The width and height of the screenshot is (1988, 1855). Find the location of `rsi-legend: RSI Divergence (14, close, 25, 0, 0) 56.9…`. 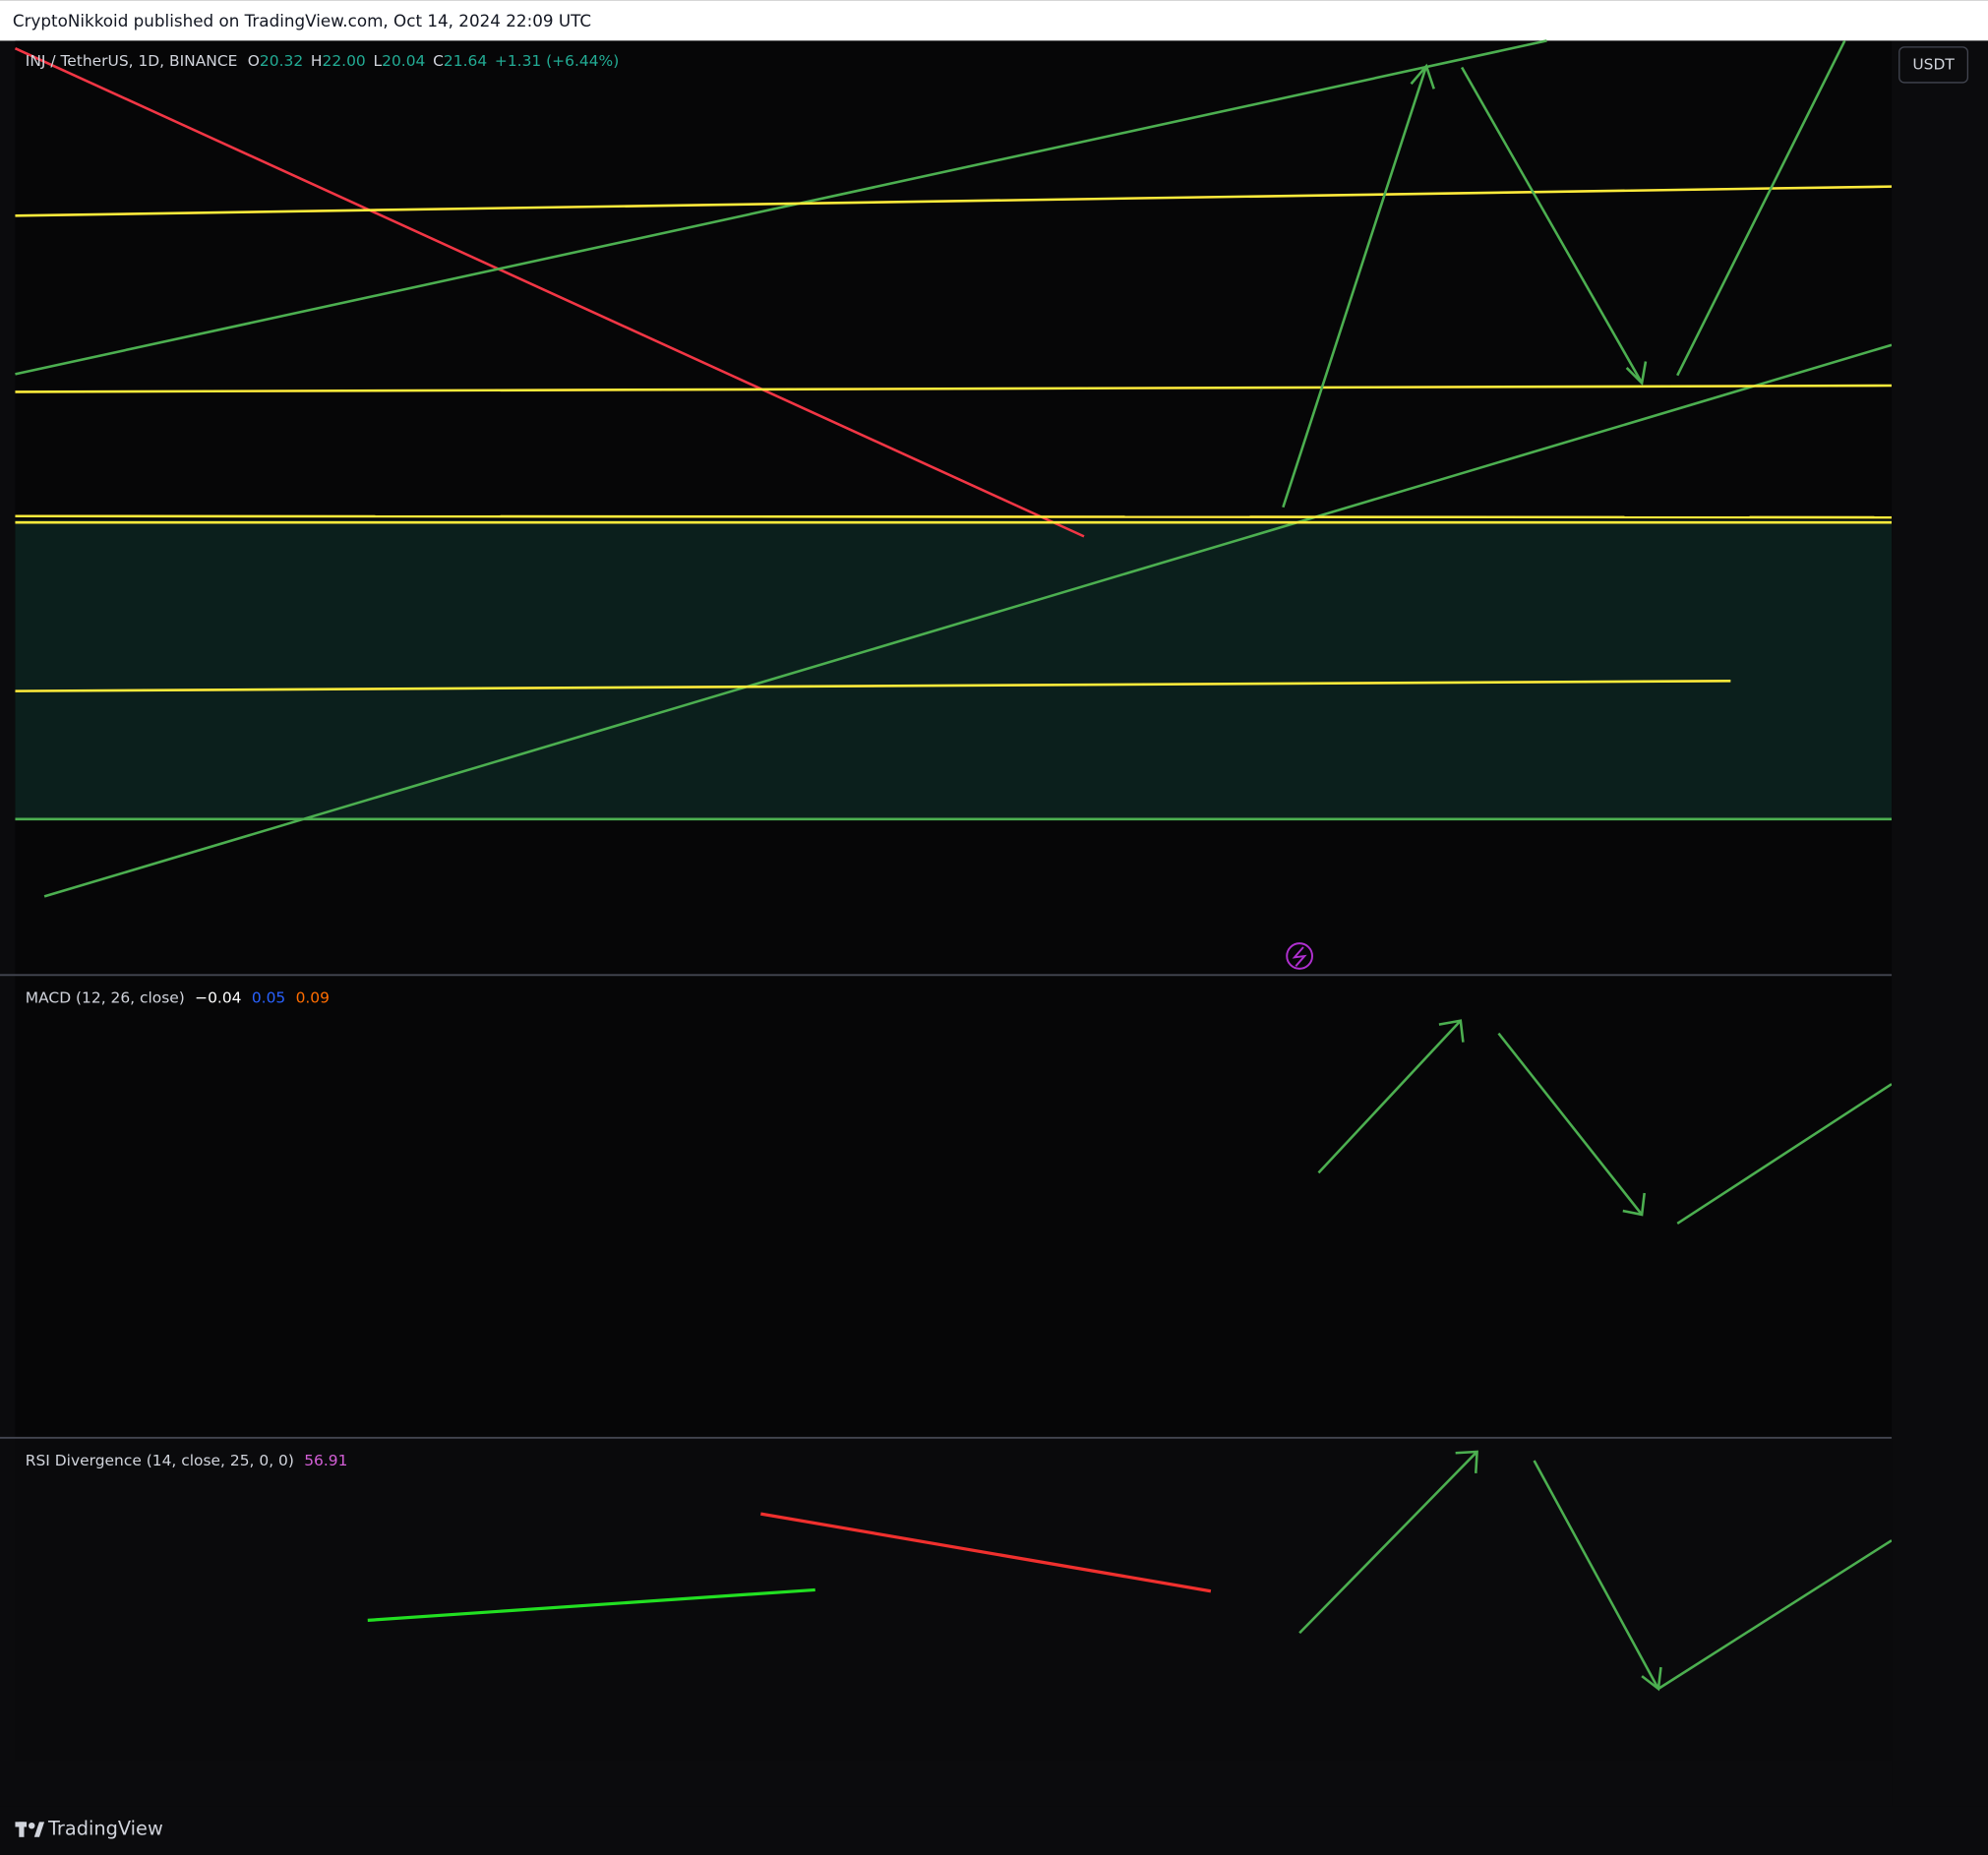

rsi-legend: RSI Divergence (14, close, 25, 0, 0) 56.9… is located at coordinates (187, 1459).